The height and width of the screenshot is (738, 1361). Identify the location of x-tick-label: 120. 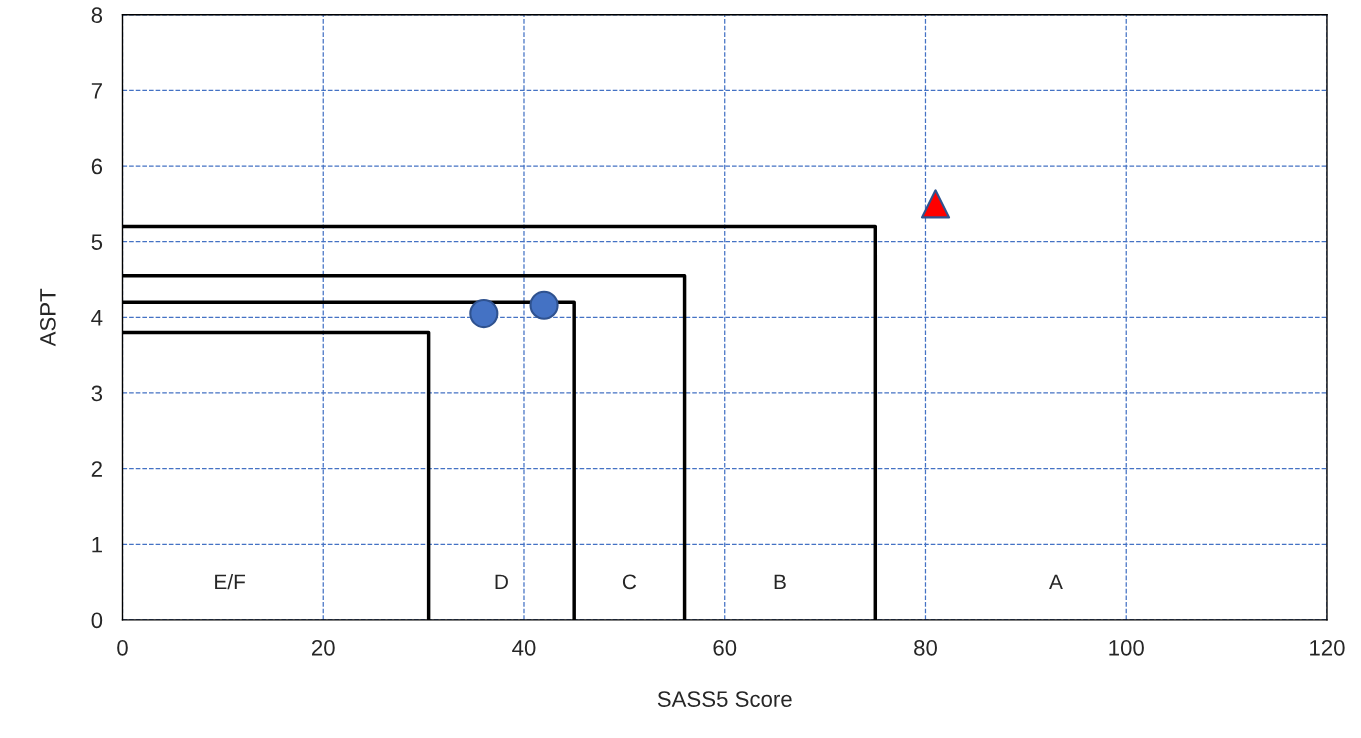
(1327, 647).